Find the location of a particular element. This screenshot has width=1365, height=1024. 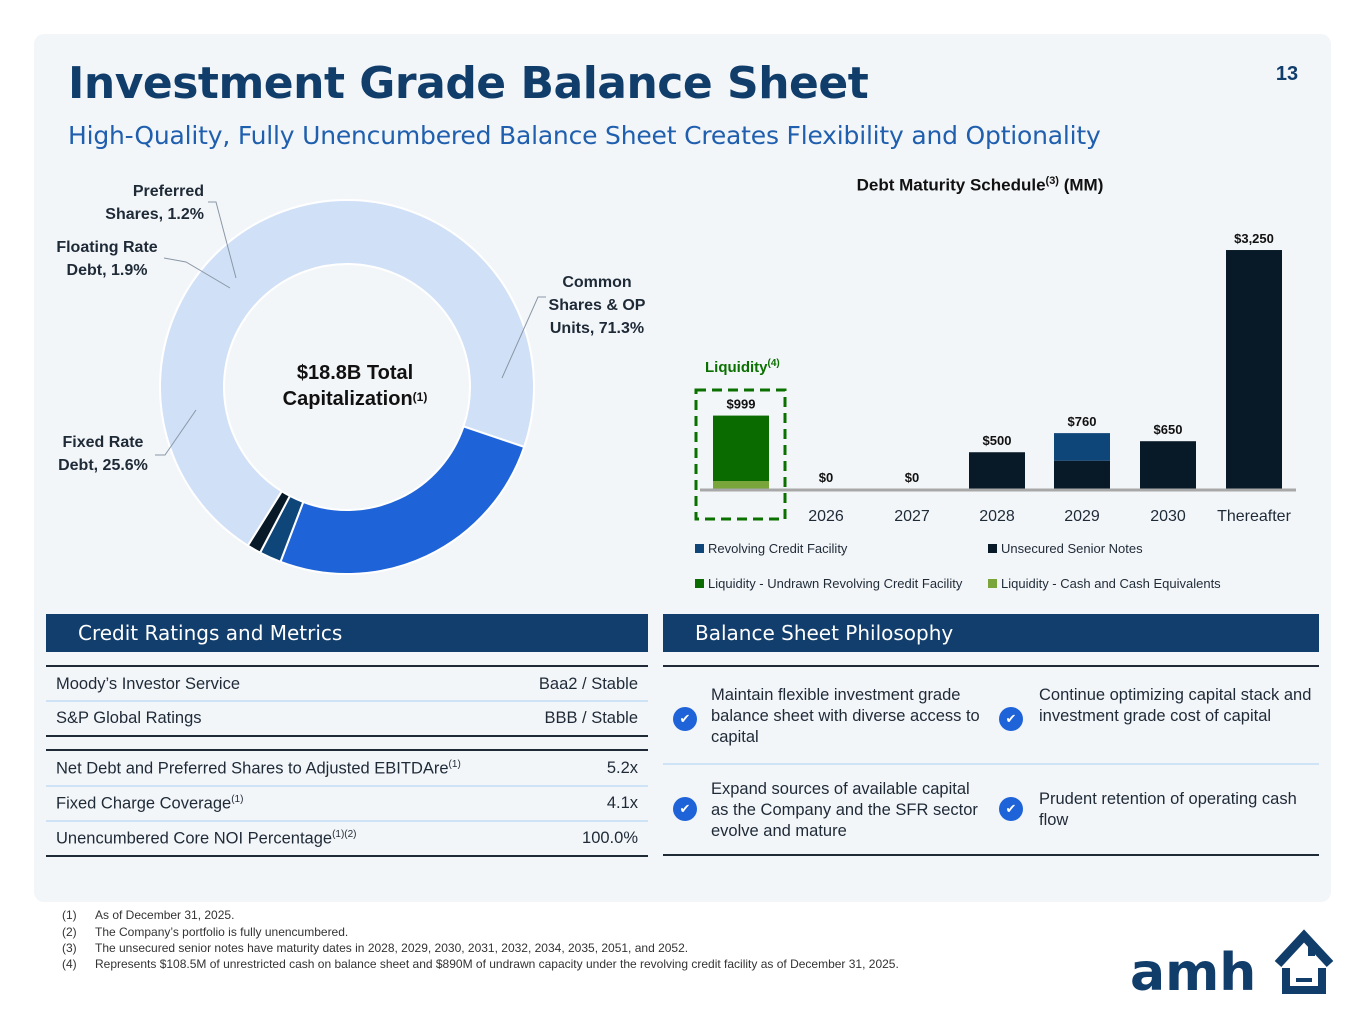

table-row: S&P Global Ratings BBB / Stable is located at coordinates (347, 718).